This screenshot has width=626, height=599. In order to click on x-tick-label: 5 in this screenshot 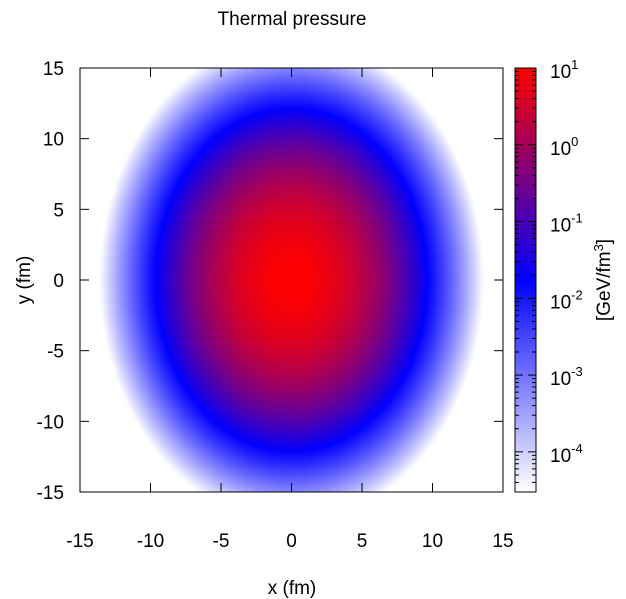, I will do `click(362, 541)`.